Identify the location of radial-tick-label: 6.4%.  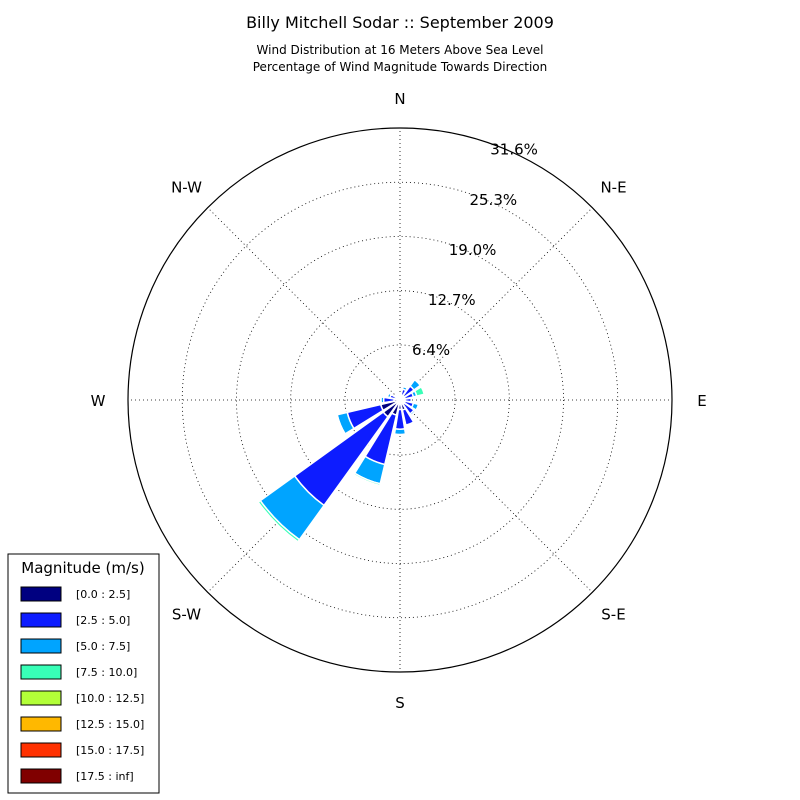
(431, 350).